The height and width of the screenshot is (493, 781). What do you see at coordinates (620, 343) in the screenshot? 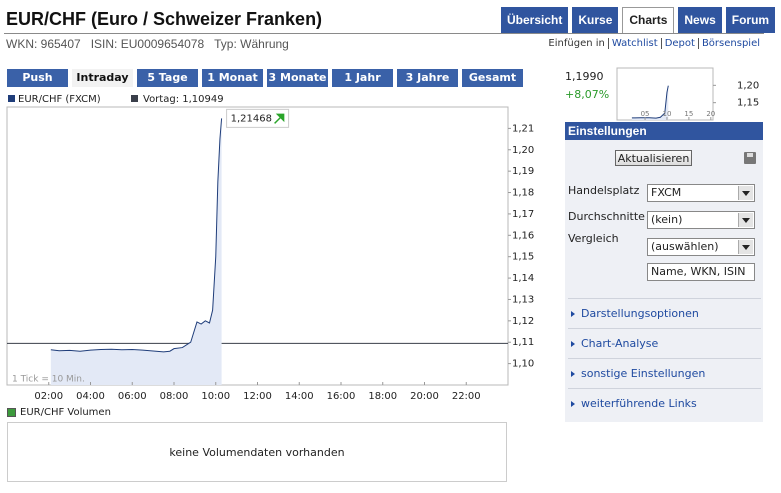
I see `link-text: Chart-Analyse` at bounding box center [620, 343].